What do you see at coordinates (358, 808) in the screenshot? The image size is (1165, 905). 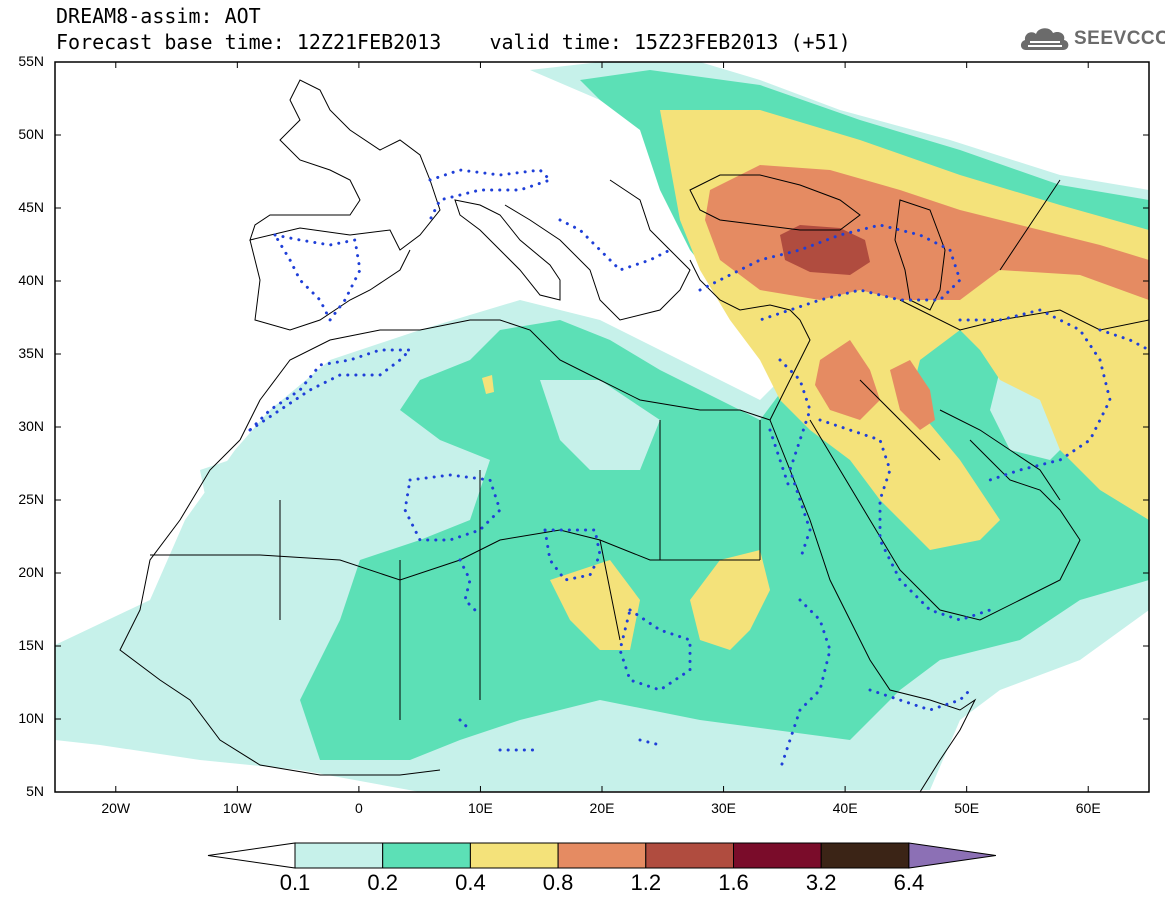 I see `lon-tick-label: 0` at bounding box center [358, 808].